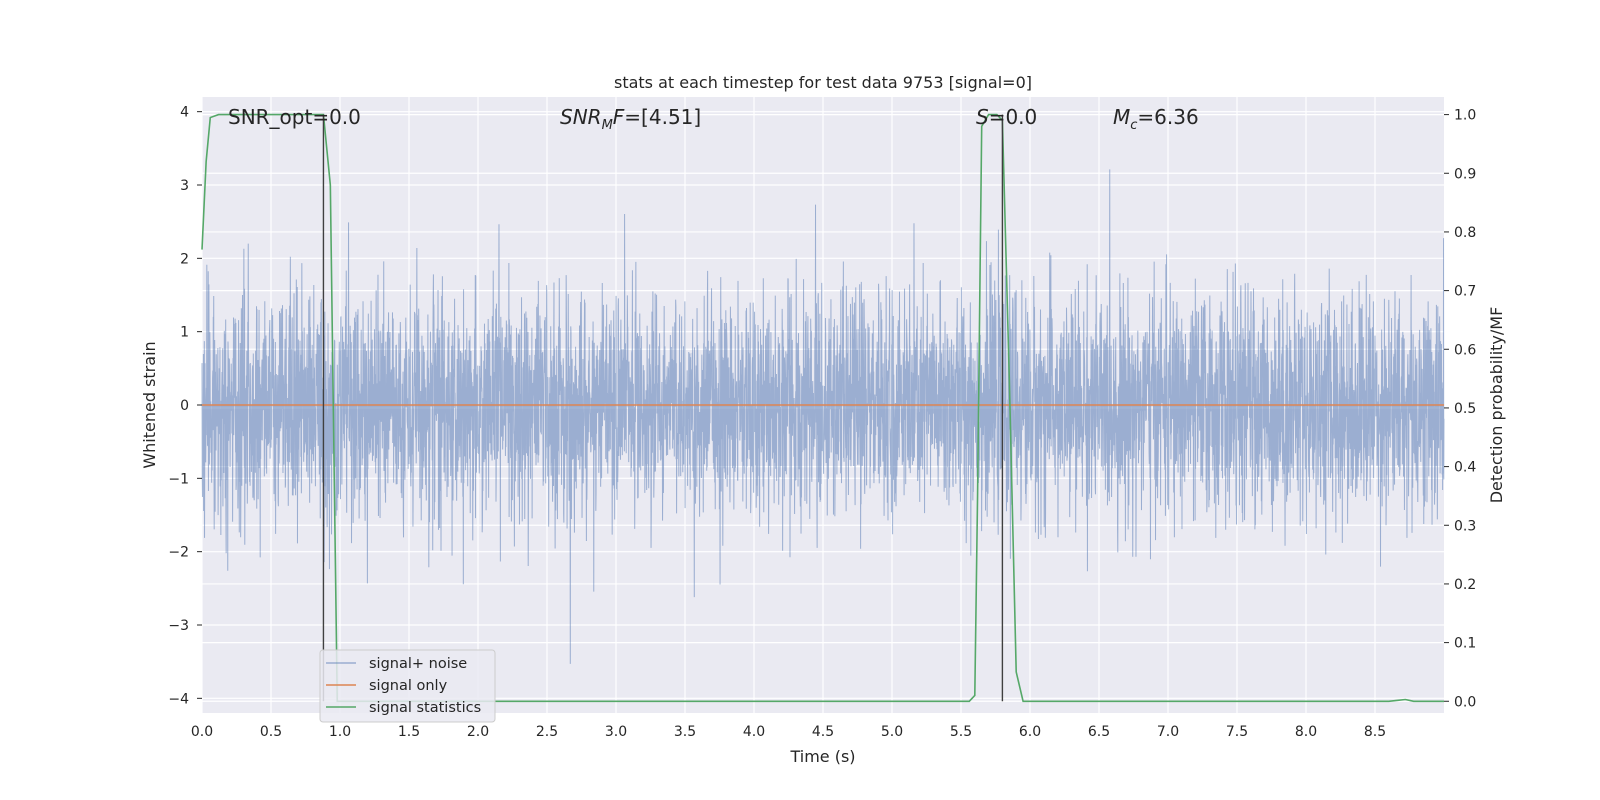 Image resolution: width=1600 pixels, height=800 pixels. What do you see at coordinates (823, 732) in the screenshot?
I see `x-tick-label: 4.5` at bounding box center [823, 732].